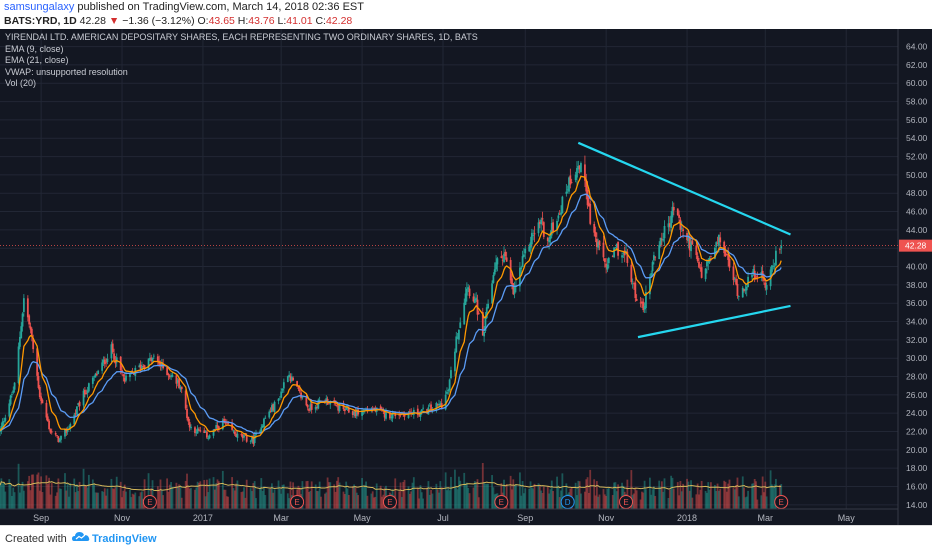 This screenshot has height=551, width=932. Describe the element at coordinates (124, 539) in the screenshot. I see `tradingview-brand: TradingView` at that location.